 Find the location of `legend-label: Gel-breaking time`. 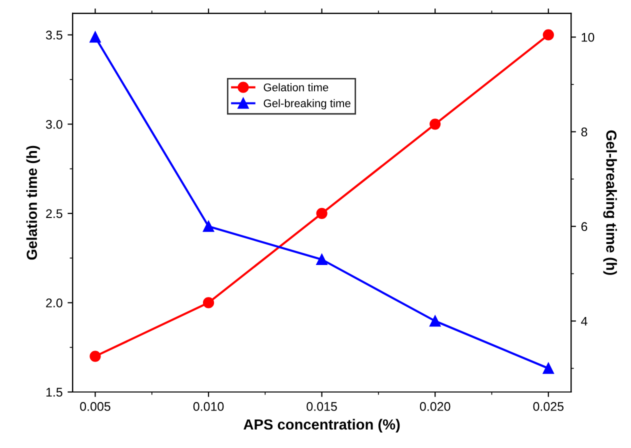

legend-label: Gel-breaking time is located at coordinates (307, 104).